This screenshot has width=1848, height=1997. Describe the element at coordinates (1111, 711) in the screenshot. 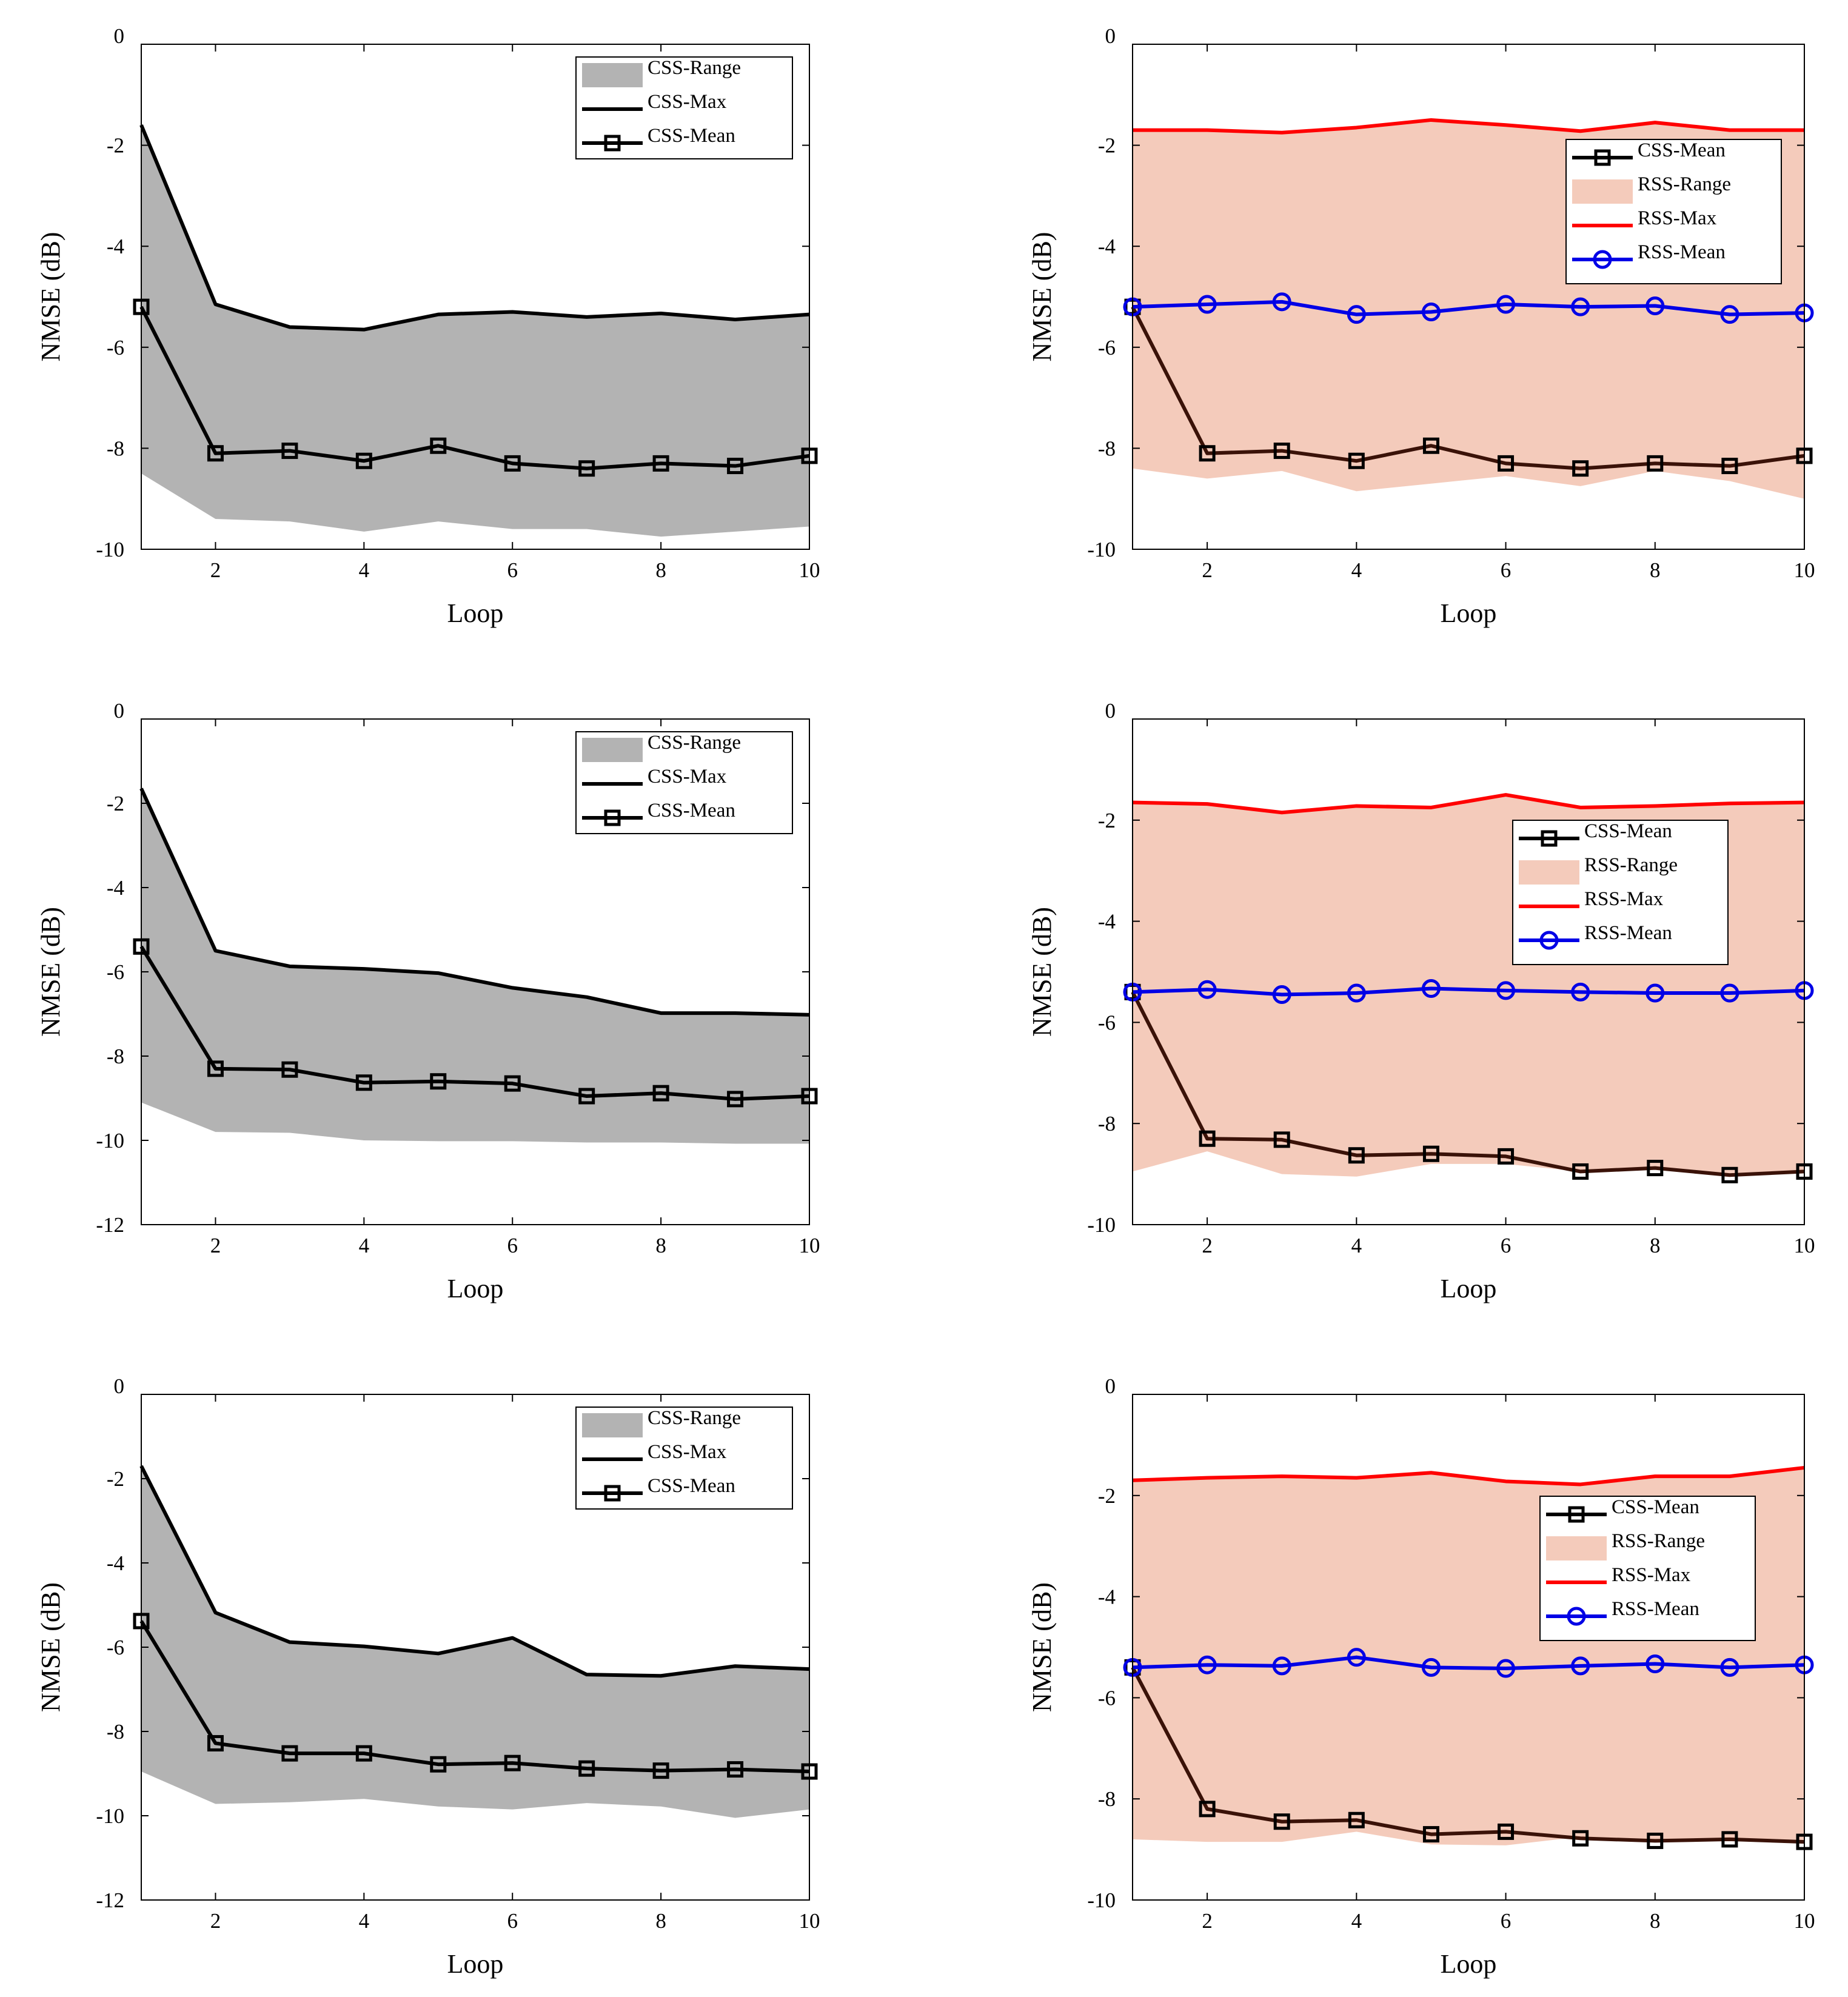

I see `y-tick-label: 0` at that location.